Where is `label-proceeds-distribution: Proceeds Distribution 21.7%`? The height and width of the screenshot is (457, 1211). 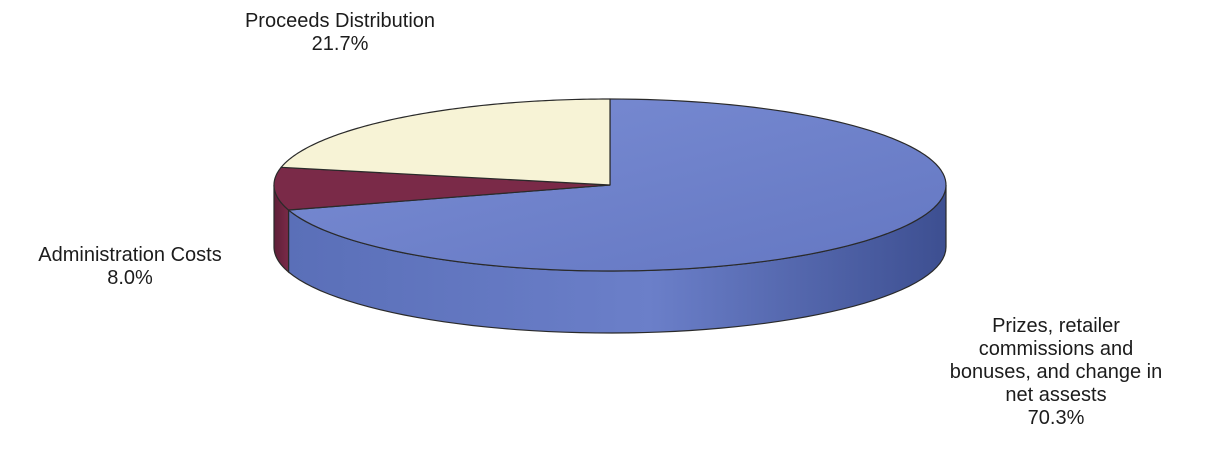 label-proceeds-distribution: Proceeds Distribution 21.7% is located at coordinates (340, 33).